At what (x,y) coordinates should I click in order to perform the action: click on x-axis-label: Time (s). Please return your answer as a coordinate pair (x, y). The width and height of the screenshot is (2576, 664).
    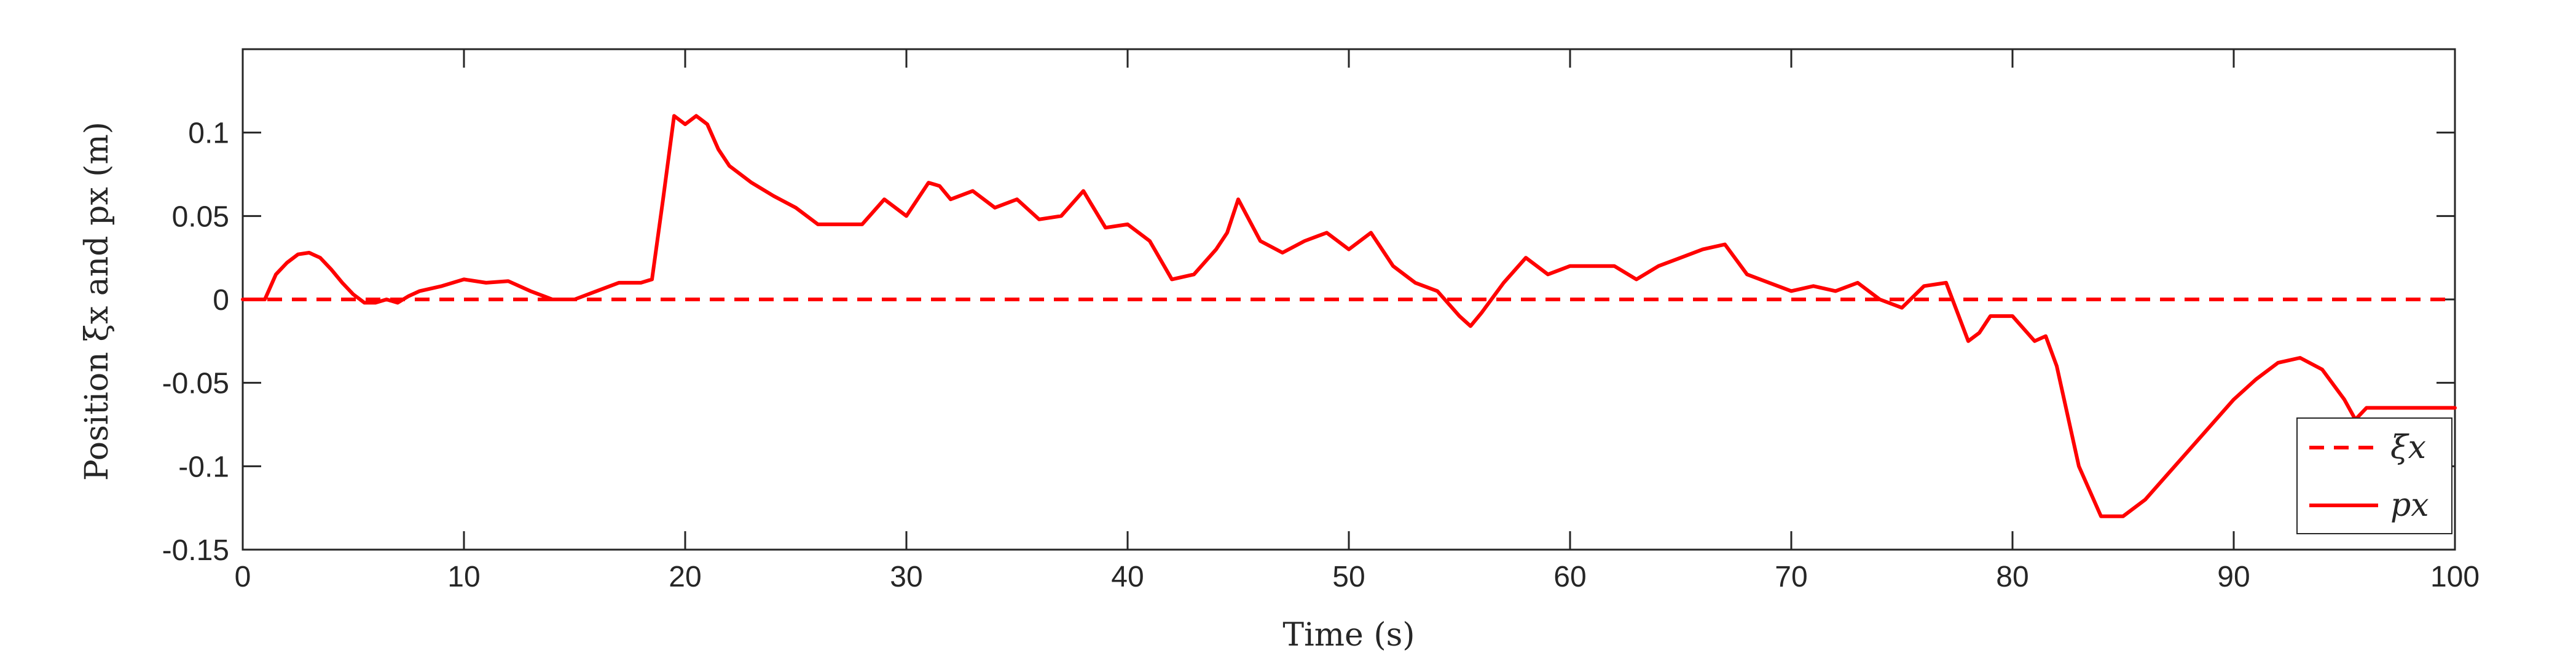
    Looking at the image, I should click on (1348, 635).